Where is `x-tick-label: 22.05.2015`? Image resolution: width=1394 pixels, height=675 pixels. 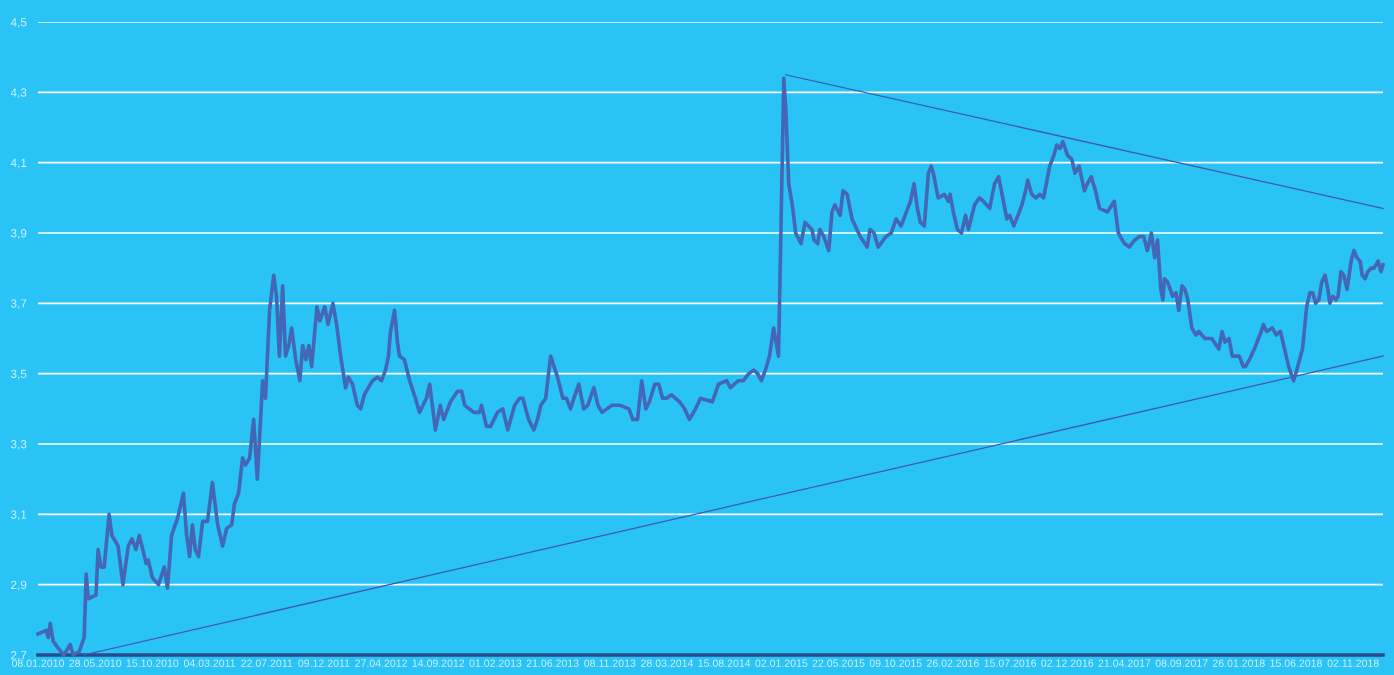 x-tick-label: 22.05.2015 is located at coordinates (838, 663).